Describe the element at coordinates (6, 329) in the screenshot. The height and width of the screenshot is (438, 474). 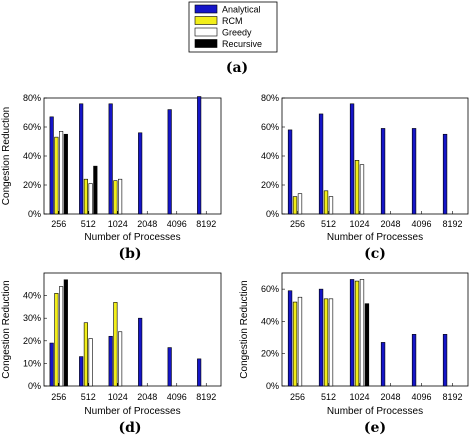
I see `y-axis-label: Congestion Reduction` at that location.